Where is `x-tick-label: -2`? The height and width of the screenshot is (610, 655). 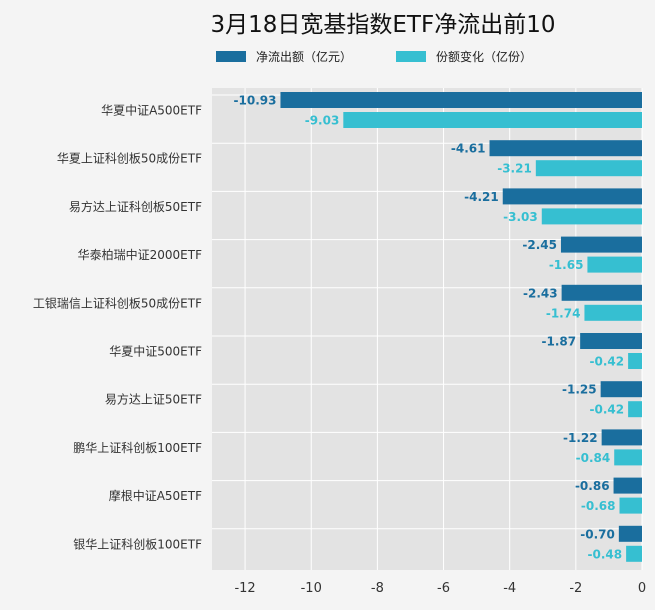
x-tick-label: -2 is located at coordinates (575, 588).